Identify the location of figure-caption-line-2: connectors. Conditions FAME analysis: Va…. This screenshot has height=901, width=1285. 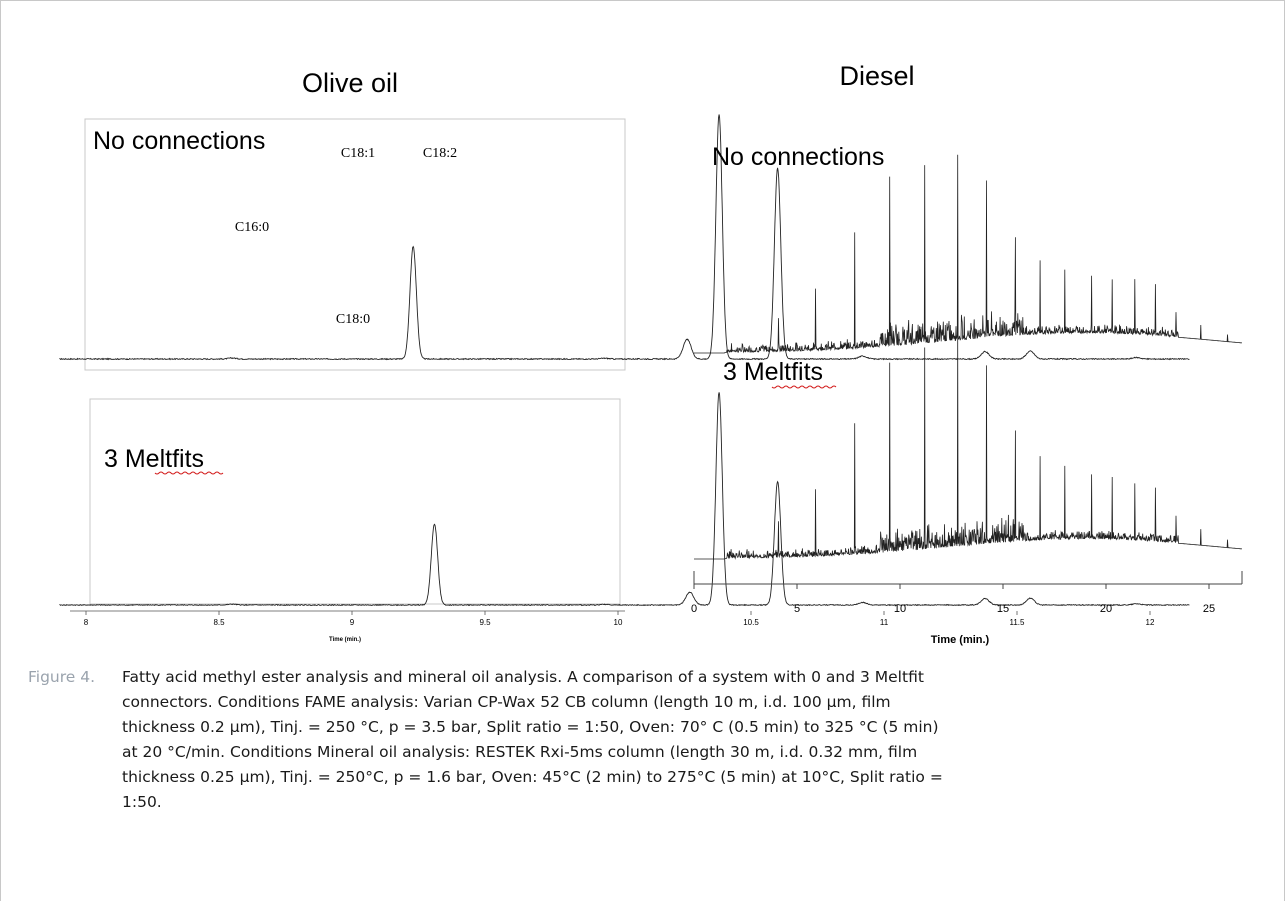
(506, 702).